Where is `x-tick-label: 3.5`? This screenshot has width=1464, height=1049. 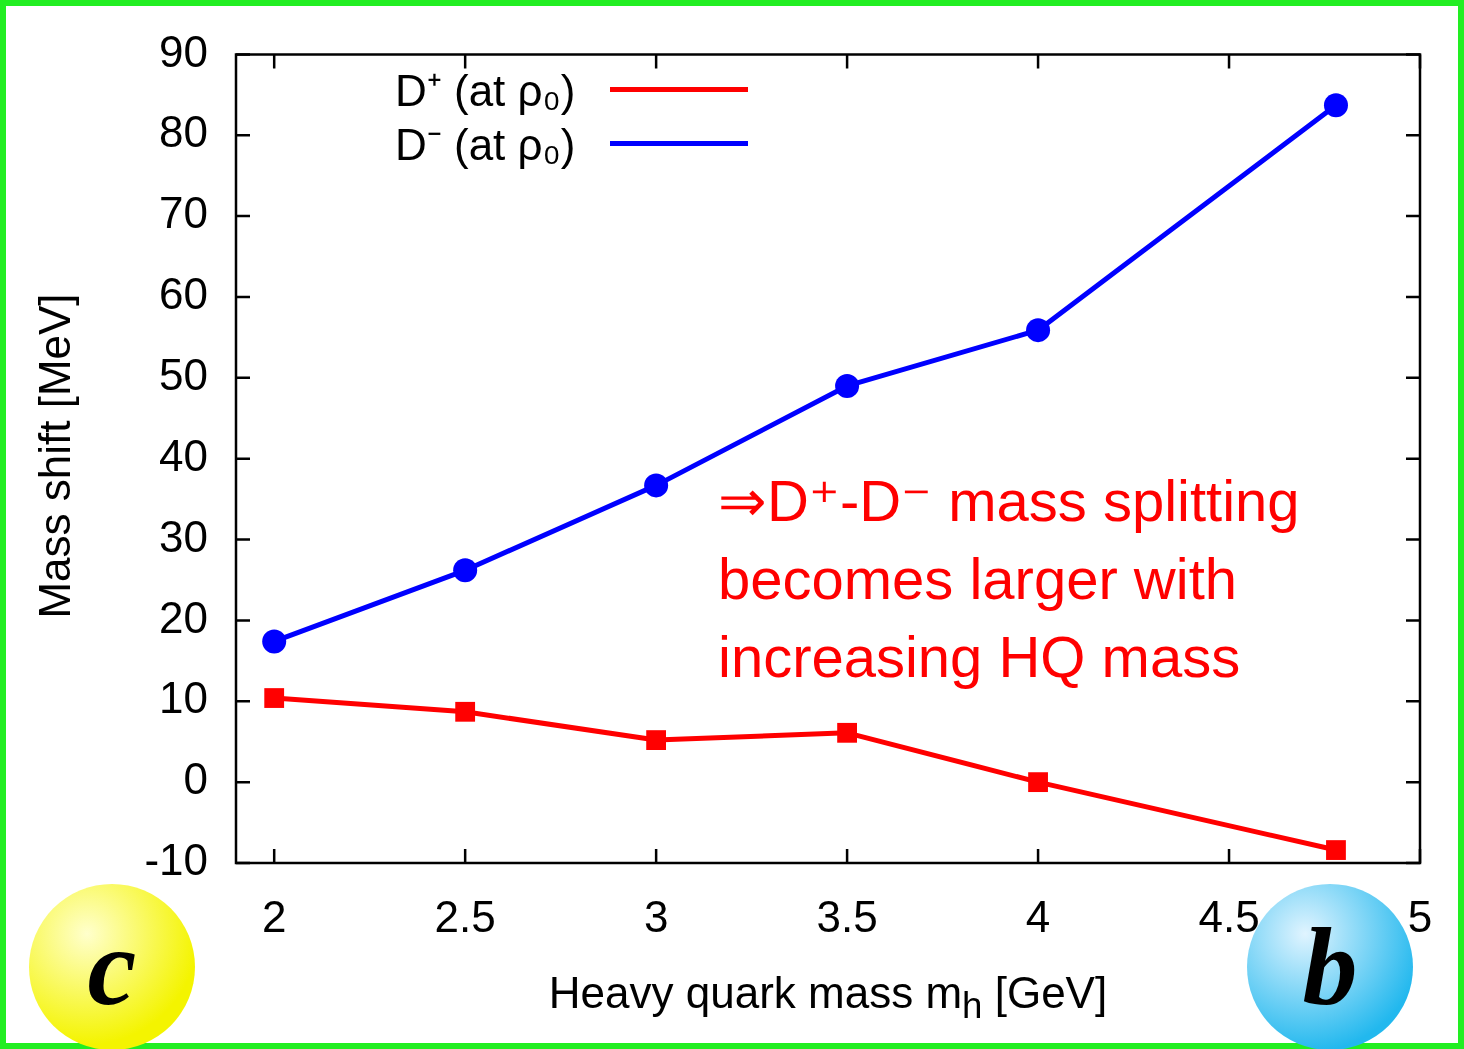 x-tick-label: 3.5 is located at coordinates (847, 916).